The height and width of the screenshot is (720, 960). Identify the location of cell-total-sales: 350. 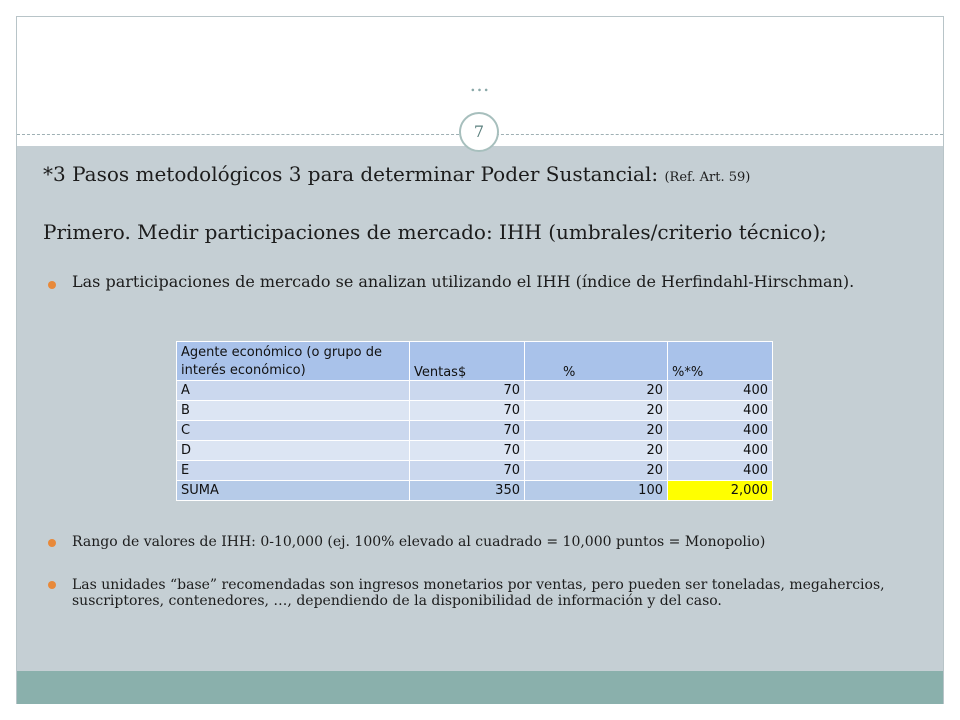
(467, 490).